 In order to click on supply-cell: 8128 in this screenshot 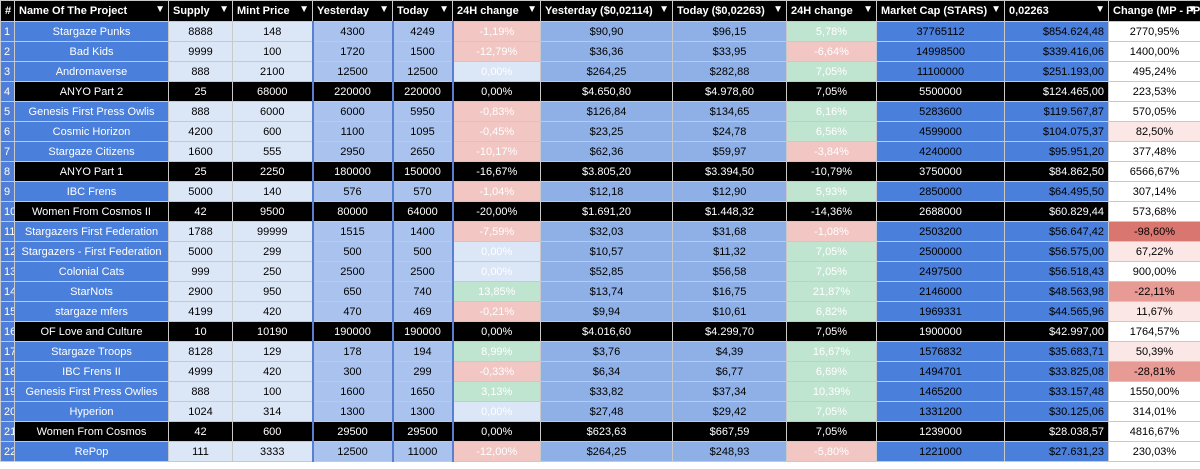, I will do `click(200, 351)`.